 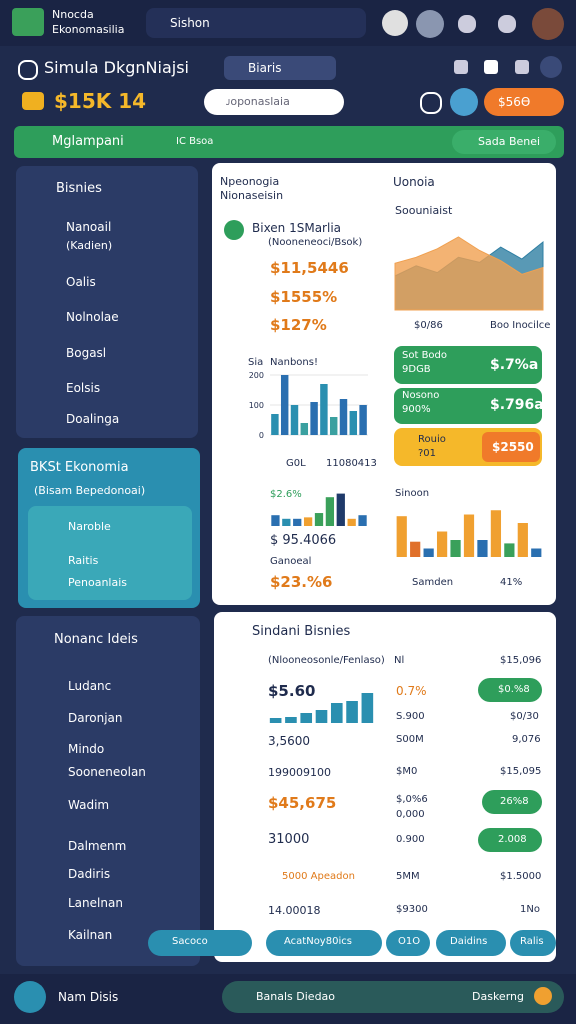 I want to click on nav-item: Lanelnan, so click(x=95, y=903).